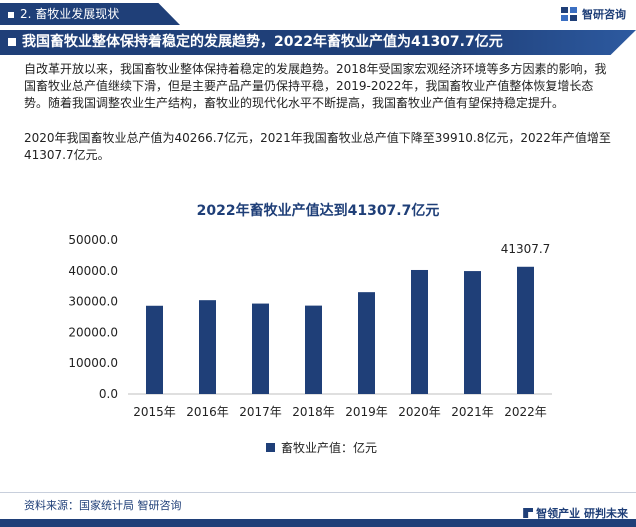 The width and height of the screenshot is (636, 527). Describe the element at coordinates (108, 394) in the screenshot. I see `y-tick-label: 0.0` at that location.